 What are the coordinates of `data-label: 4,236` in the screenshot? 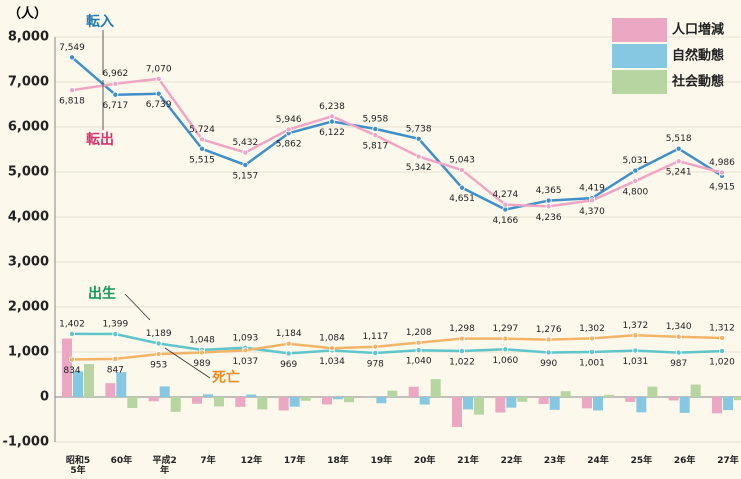 It's located at (549, 218).